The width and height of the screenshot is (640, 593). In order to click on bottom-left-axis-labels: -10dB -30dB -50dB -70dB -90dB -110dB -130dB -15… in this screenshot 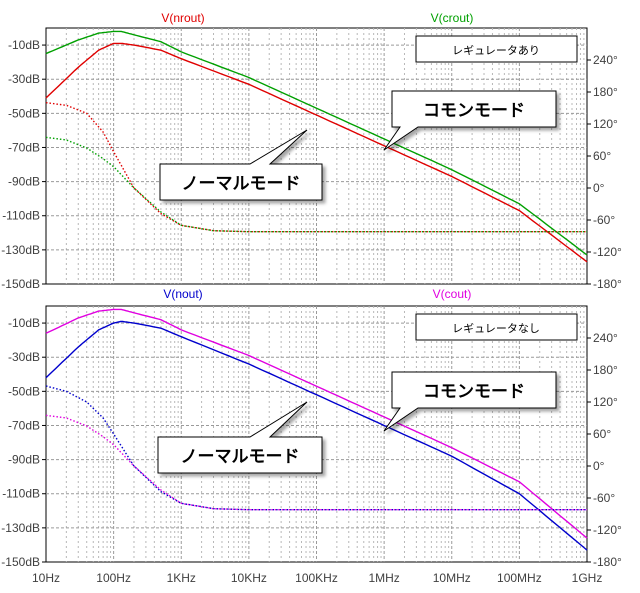, I will do `click(23, 442)`.